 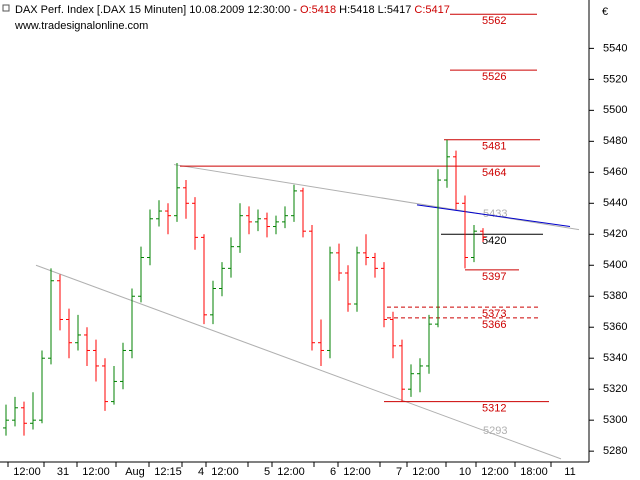 I want to click on x-tick-label: 12:15, so click(x=168, y=472).